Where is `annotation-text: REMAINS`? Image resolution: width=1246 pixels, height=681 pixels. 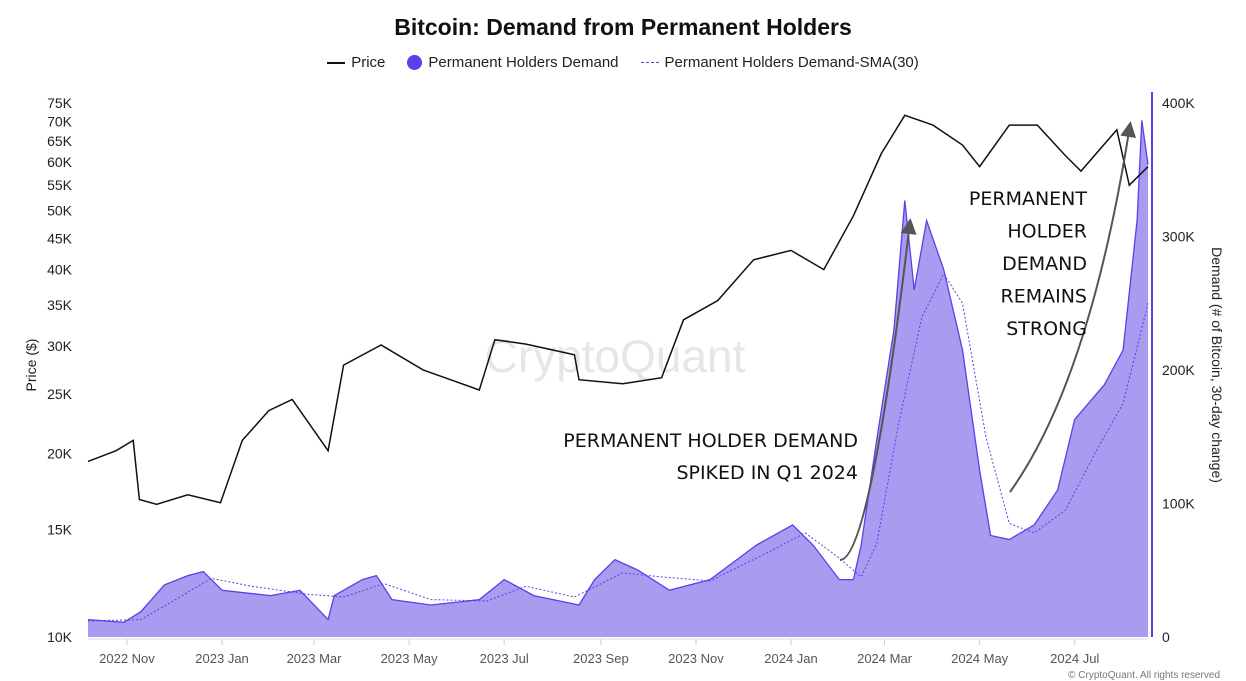 annotation-text: REMAINS is located at coordinates (1044, 297).